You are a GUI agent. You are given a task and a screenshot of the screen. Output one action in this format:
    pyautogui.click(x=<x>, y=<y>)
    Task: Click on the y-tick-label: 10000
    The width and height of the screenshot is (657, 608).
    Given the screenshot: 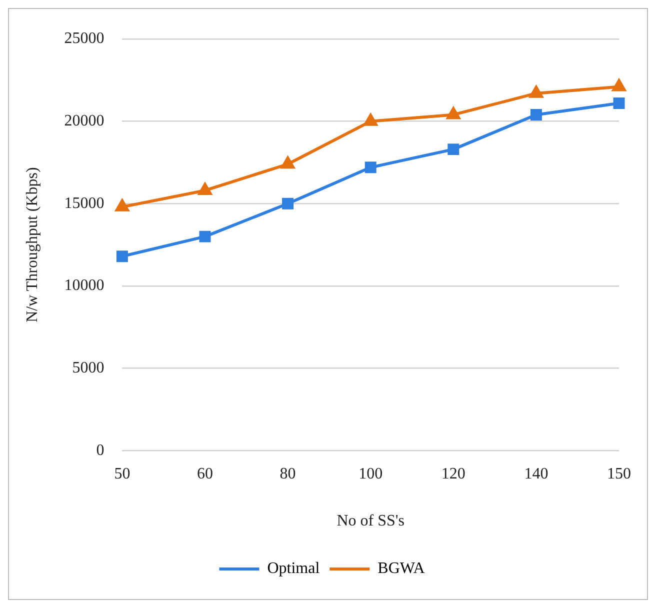 What is the action you would take?
    pyautogui.click(x=84, y=285)
    